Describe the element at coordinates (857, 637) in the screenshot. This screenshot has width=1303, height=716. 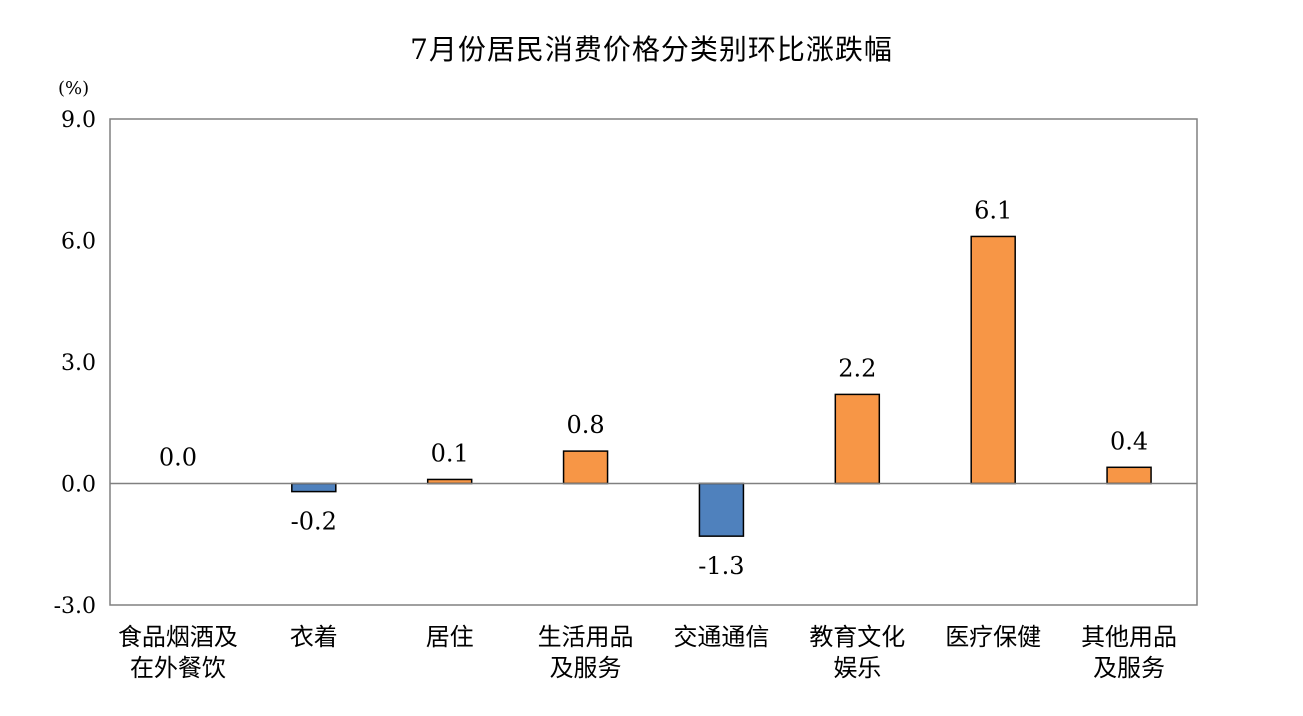
I see `category-label: 教育文化` at that location.